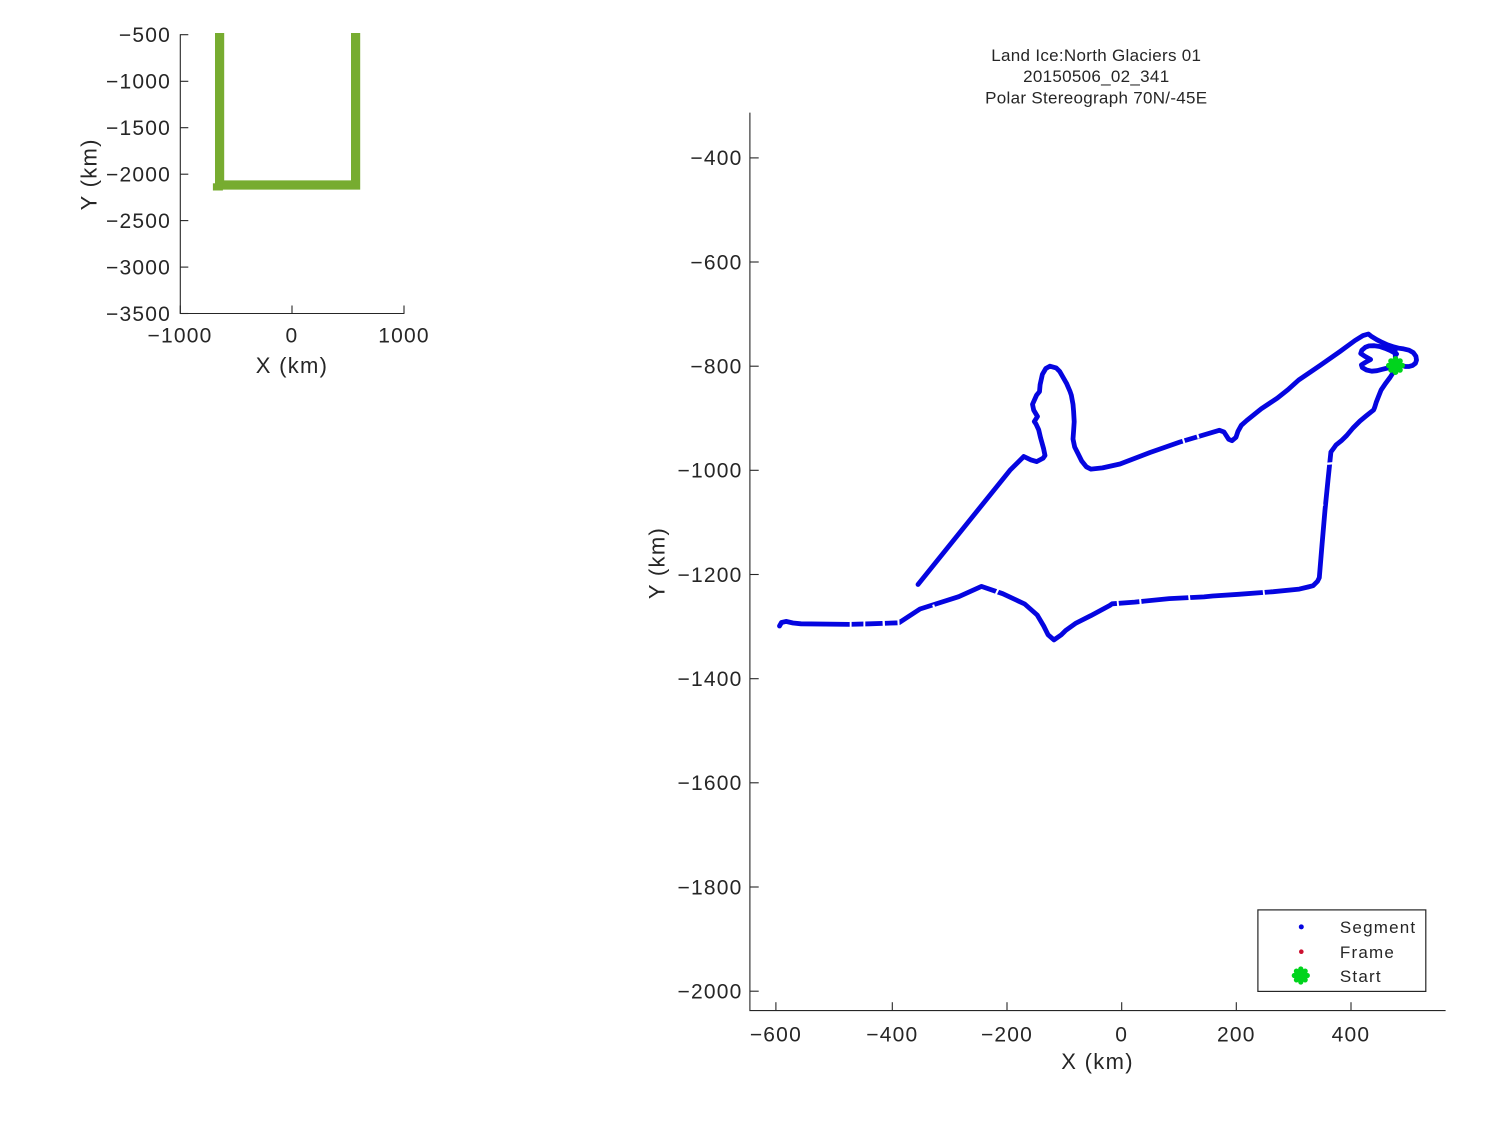 Image resolution: width=1500 pixels, height=1125 pixels. What do you see at coordinates (1367, 952) in the screenshot?
I see `svg-text: Frame` at bounding box center [1367, 952].